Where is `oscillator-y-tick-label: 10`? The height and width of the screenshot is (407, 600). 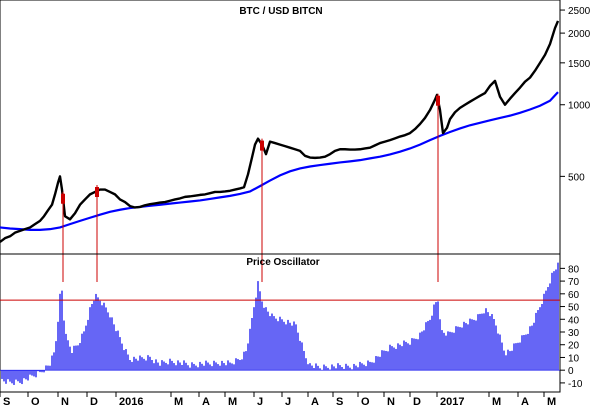 oscillator-y-tick-label: 10 is located at coordinates (574, 358).